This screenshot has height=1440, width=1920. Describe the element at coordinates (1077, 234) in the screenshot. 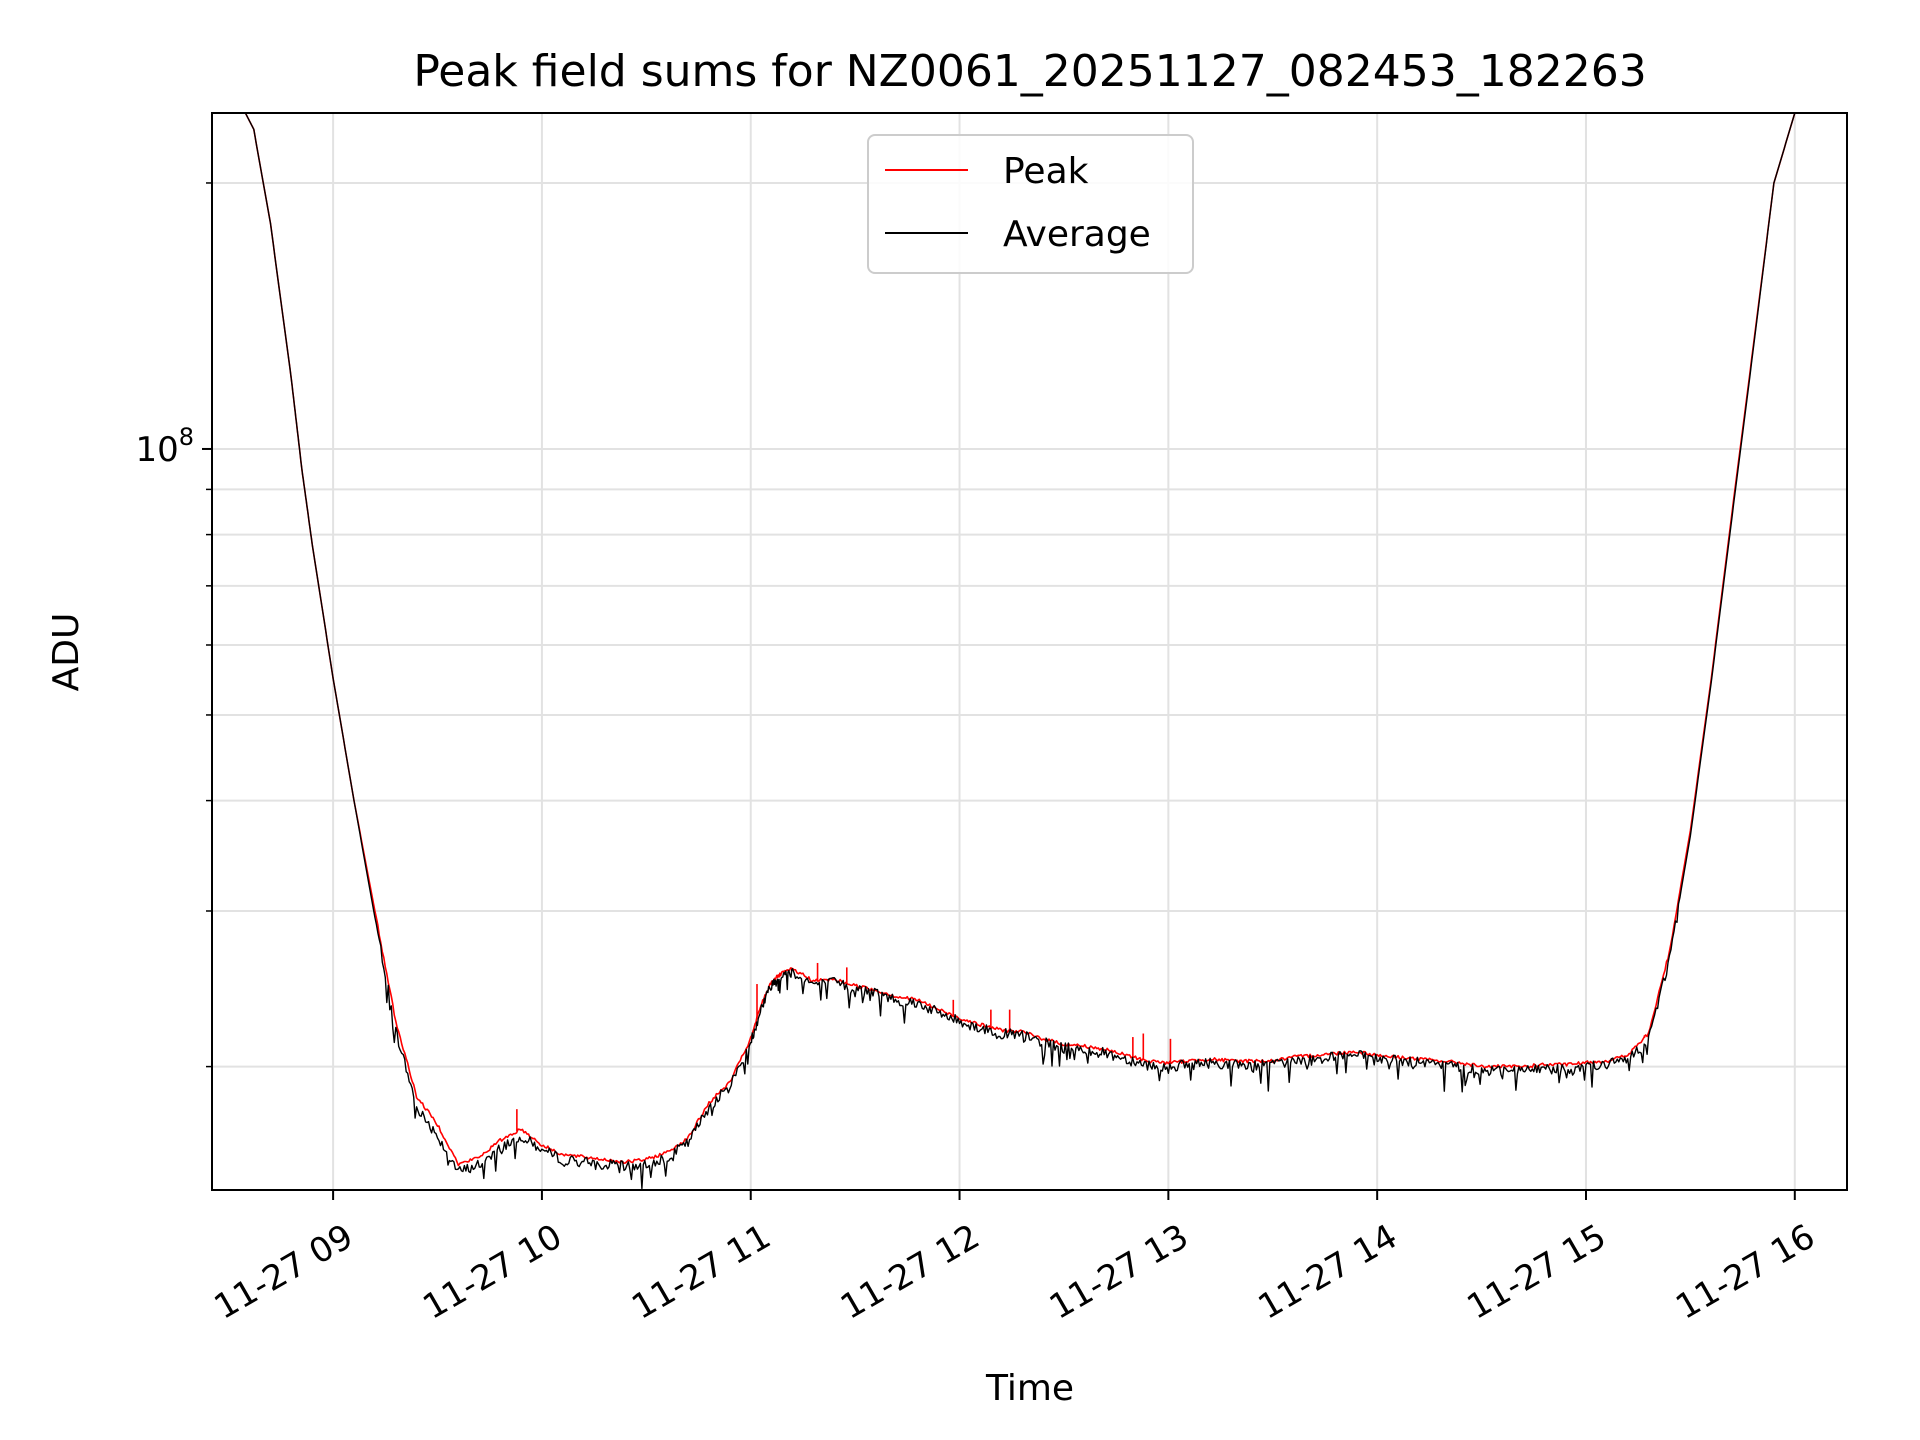

I see `legend-average-label: Average` at that location.